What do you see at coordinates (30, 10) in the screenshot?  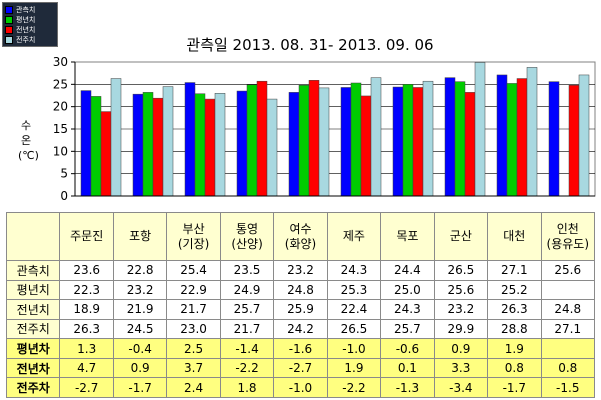 I see `legend-item: 관측치` at bounding box center [30, 10].